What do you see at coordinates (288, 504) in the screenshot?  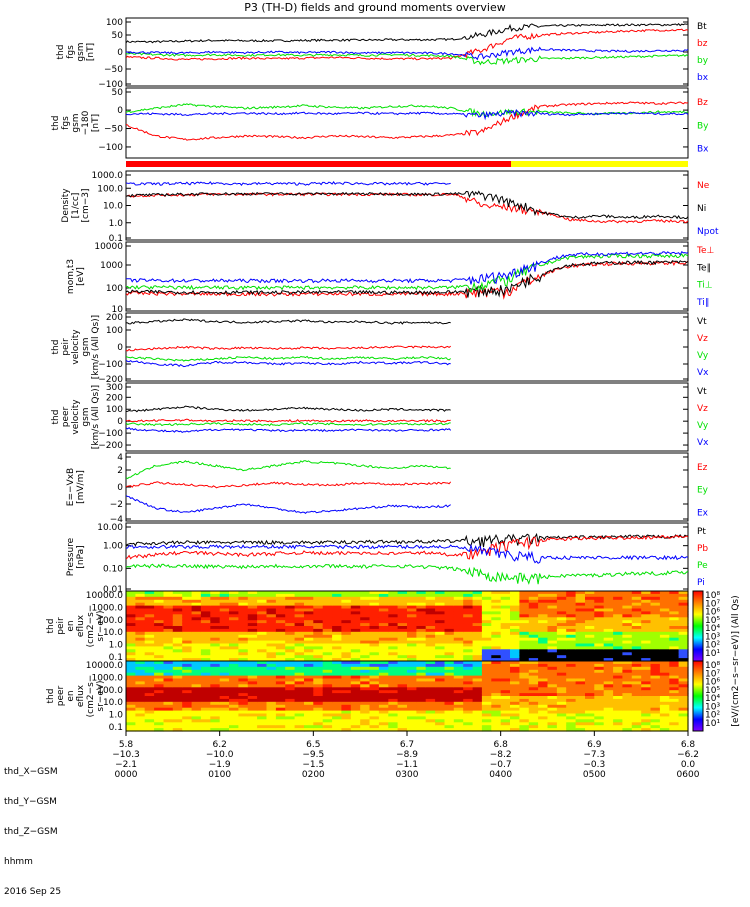 I see `series-efield-Ex` at bounding box center [288, 504].